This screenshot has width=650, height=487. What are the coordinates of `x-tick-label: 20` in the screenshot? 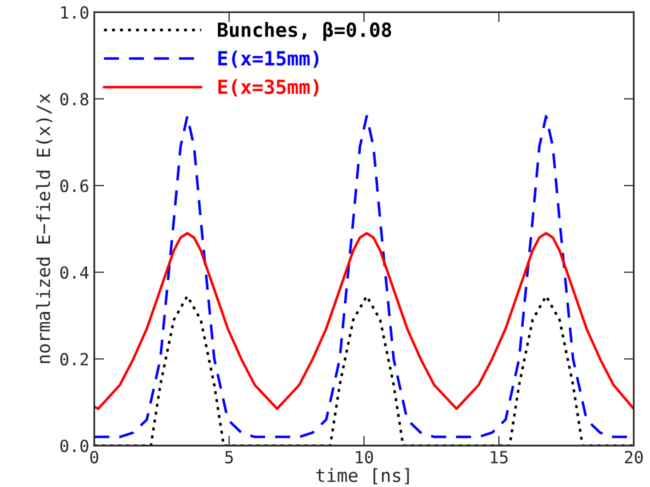 It's located at (633, 457).